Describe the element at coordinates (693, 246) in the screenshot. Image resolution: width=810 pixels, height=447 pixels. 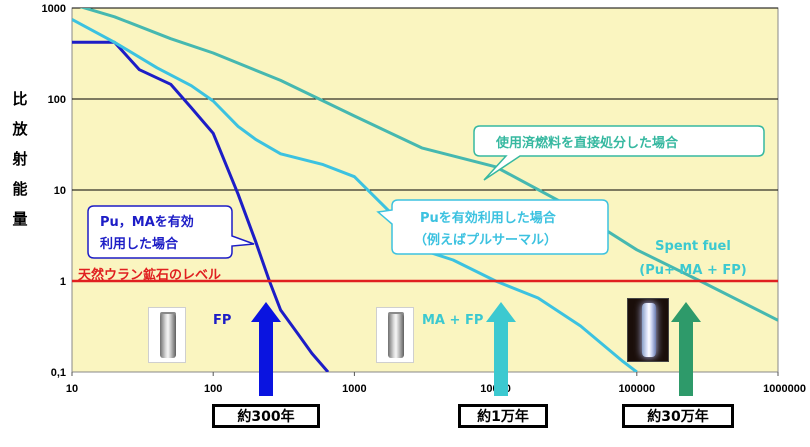
I see `label-spent-fuel: Spent fuel` at that location.